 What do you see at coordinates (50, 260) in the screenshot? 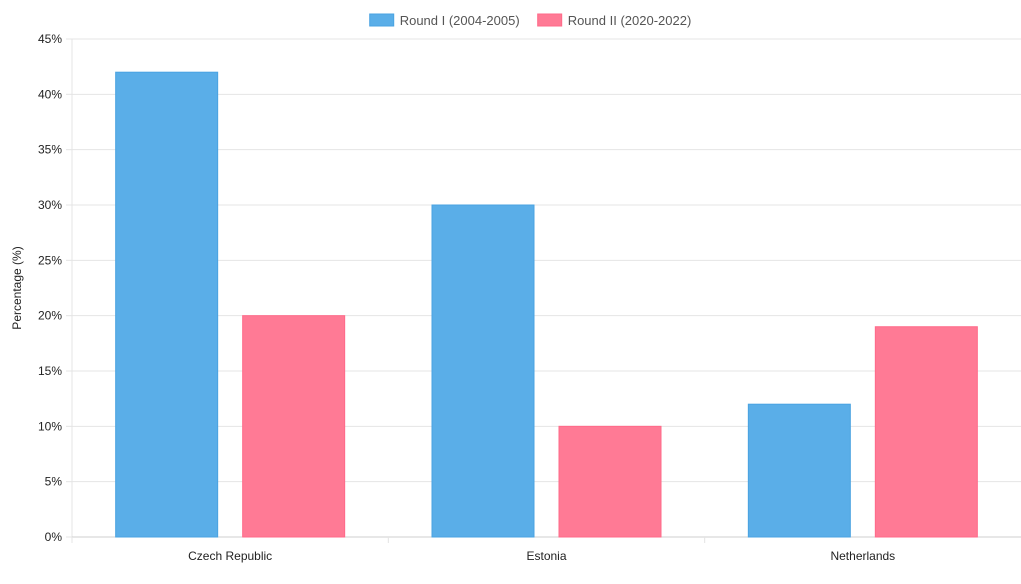
I see `y-tick-label: 25%` at bounding box center [50, 260].